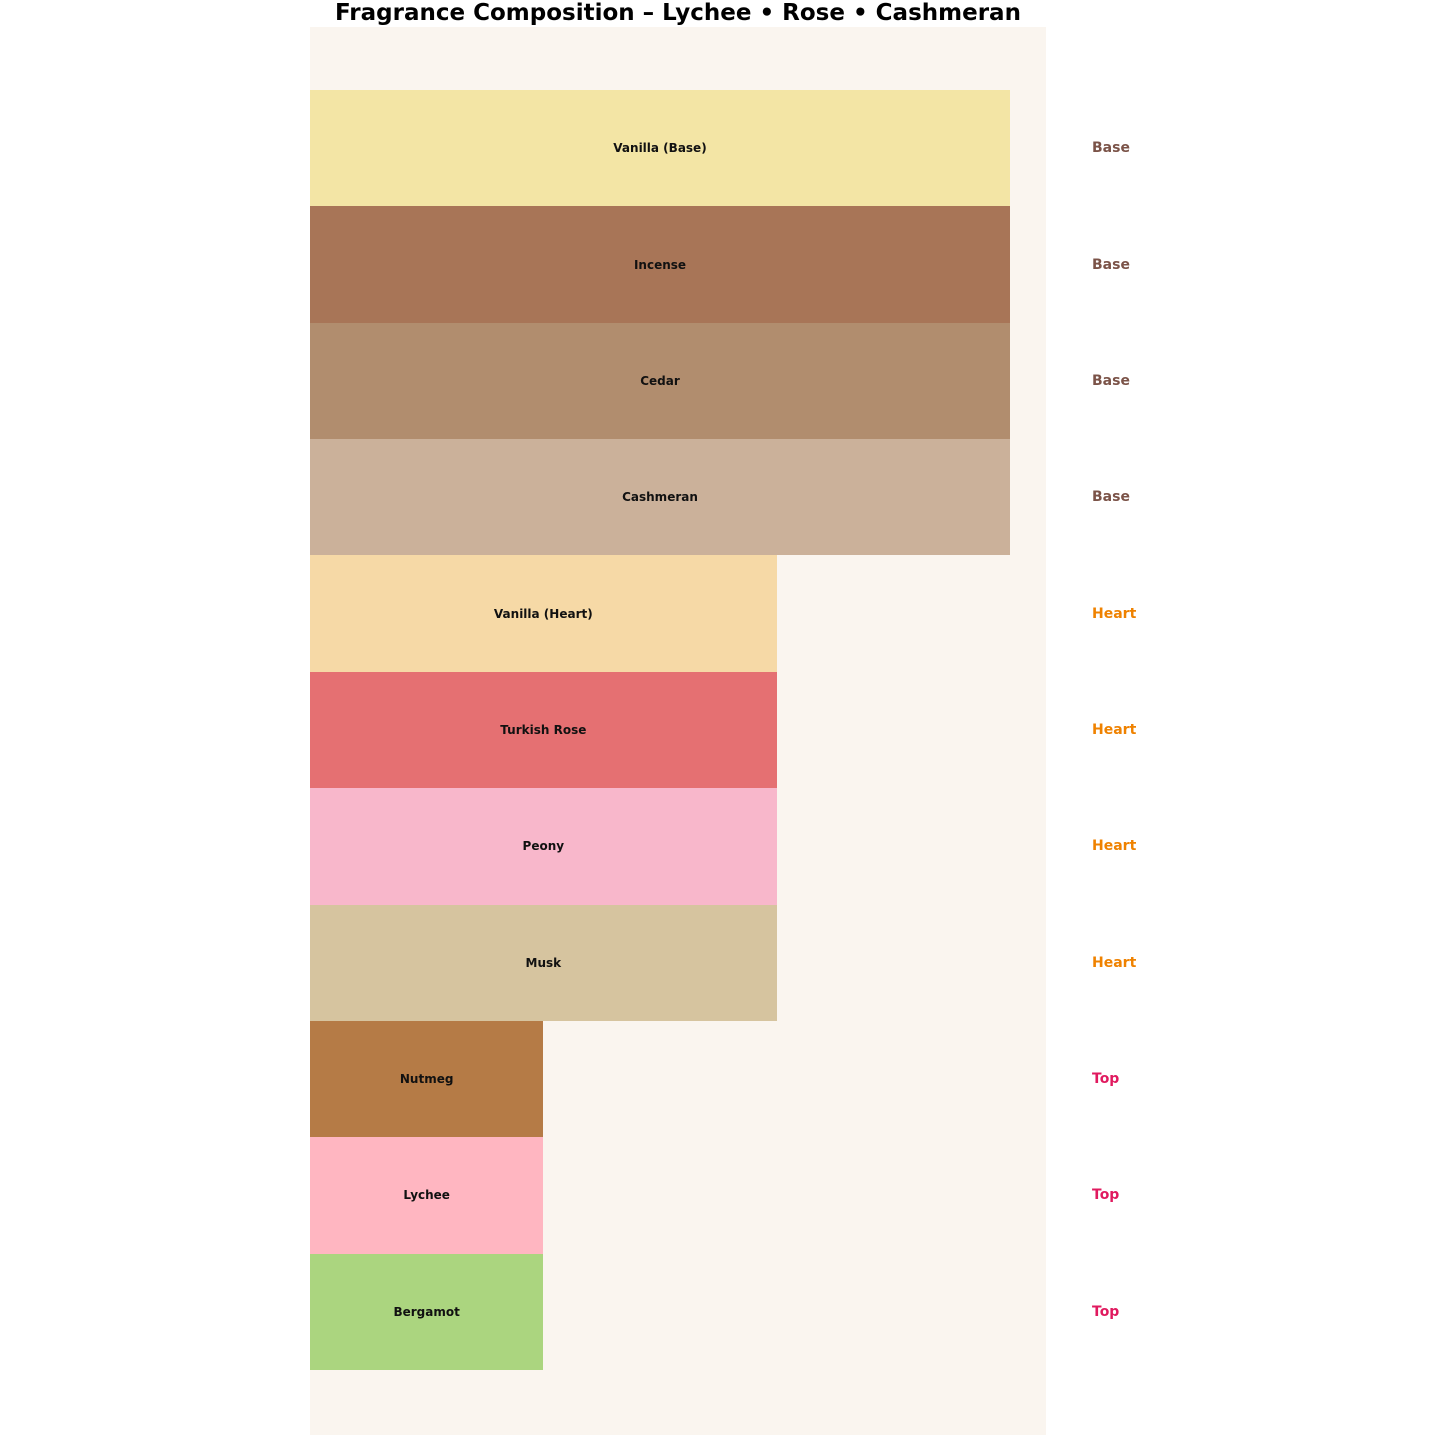 Image resolution: width=1440 pixels, height=1440 pixels. I want to click on note-label: Peony, so click(543, 846).